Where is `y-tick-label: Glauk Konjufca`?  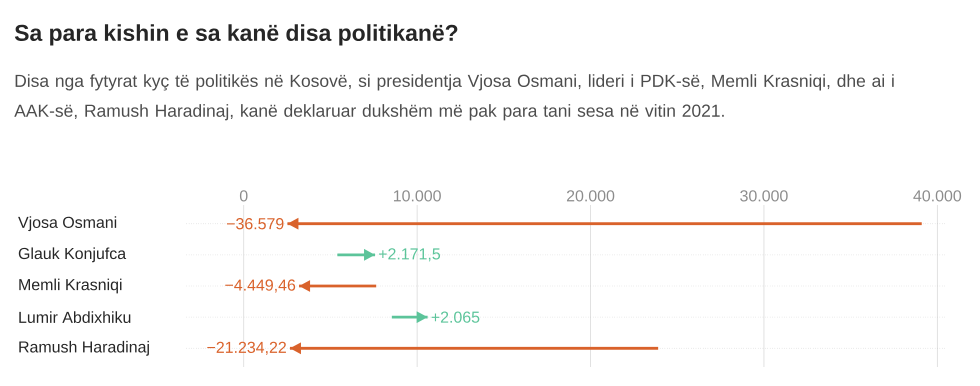
y-tick-label: Glauk Konjufca is located at coordinates (72, 254).